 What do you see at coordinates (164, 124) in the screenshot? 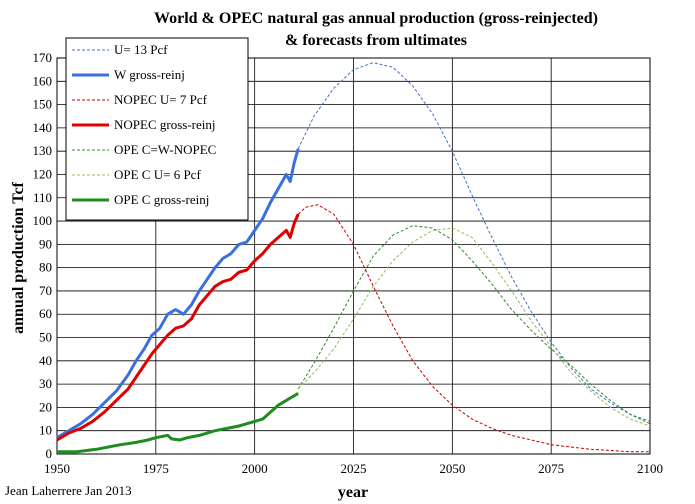
I see `legend-label-3: NOPEC gross-reinj` at bounding box center [164, 124].